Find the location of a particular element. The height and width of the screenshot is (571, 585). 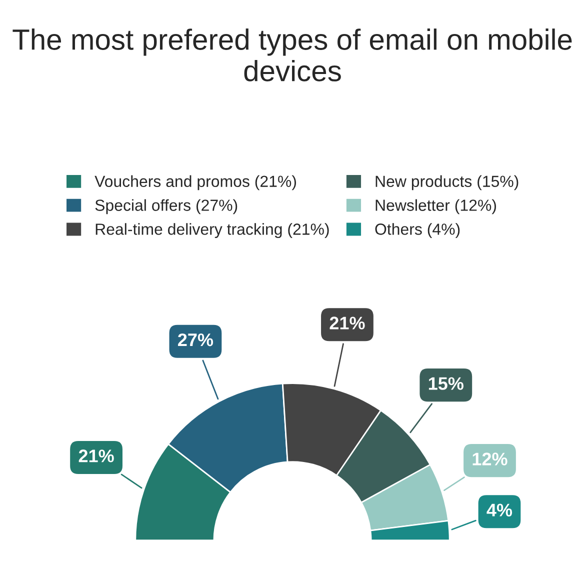

legend-label: Real-time delivery tracking (21%) is located at coordinates (212, 230).